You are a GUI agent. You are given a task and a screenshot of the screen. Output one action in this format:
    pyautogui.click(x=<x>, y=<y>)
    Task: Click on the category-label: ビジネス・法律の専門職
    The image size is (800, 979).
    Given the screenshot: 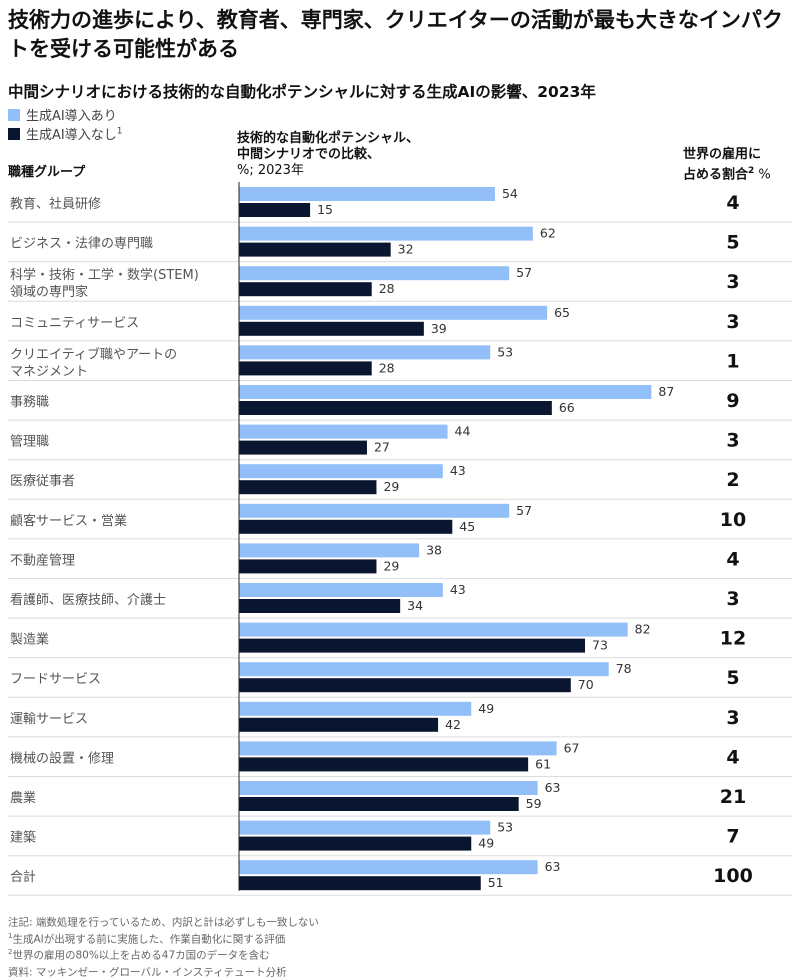 What is the action you would take?
    pyautogui.click(x=81, y=244)
    